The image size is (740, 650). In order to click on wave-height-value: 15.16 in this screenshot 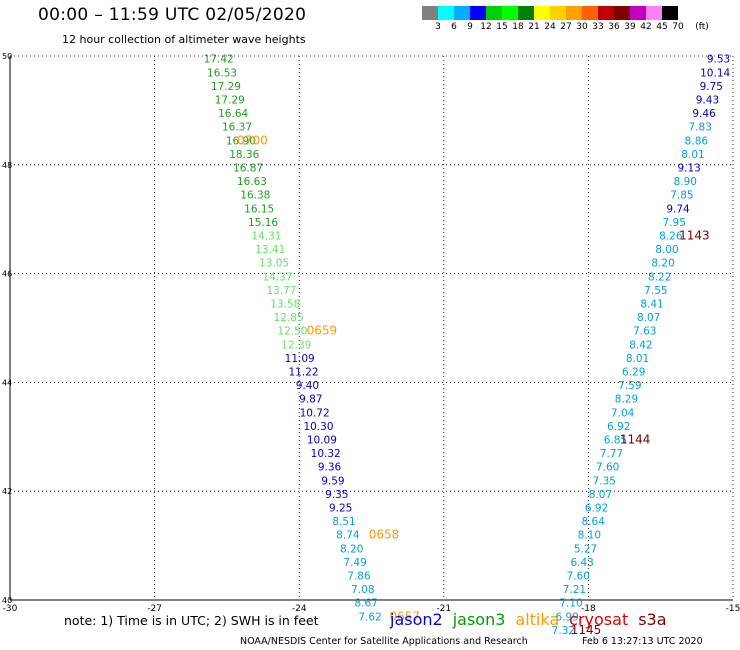, I will do `click(263, 223)`.